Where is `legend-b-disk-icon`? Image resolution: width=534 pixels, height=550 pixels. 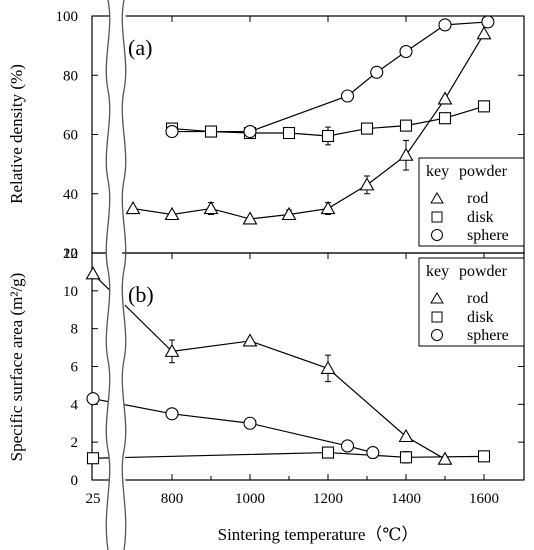 legend-b-disk-icon is located at coordinates (437, 317).